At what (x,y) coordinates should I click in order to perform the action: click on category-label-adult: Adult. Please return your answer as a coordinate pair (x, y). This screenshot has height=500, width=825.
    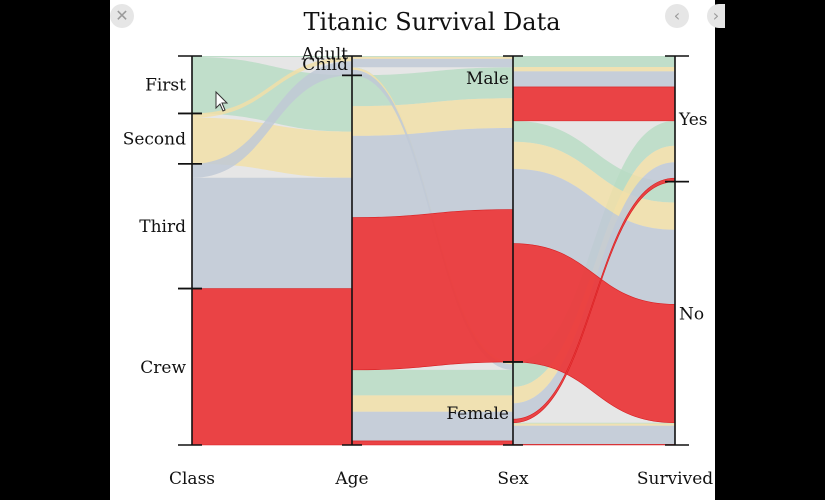
    Looking at the image, I should click on (325, 54).